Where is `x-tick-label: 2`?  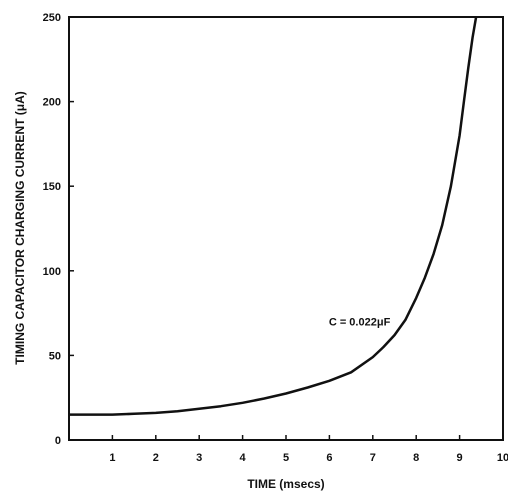
x-tick-label: 2 is located at coordinates (156, 458).